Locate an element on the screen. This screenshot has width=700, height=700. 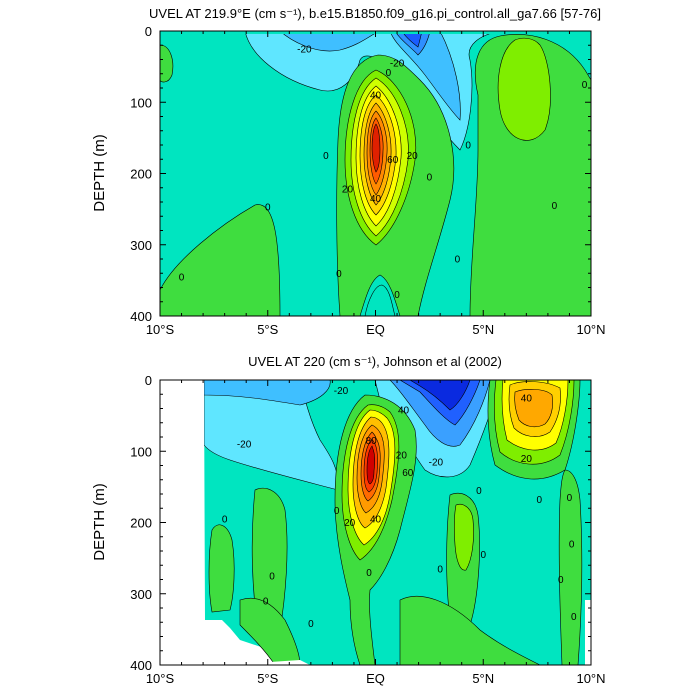
y-axis-title-model: DEPTH (m) is located at coordinates (99, 173).